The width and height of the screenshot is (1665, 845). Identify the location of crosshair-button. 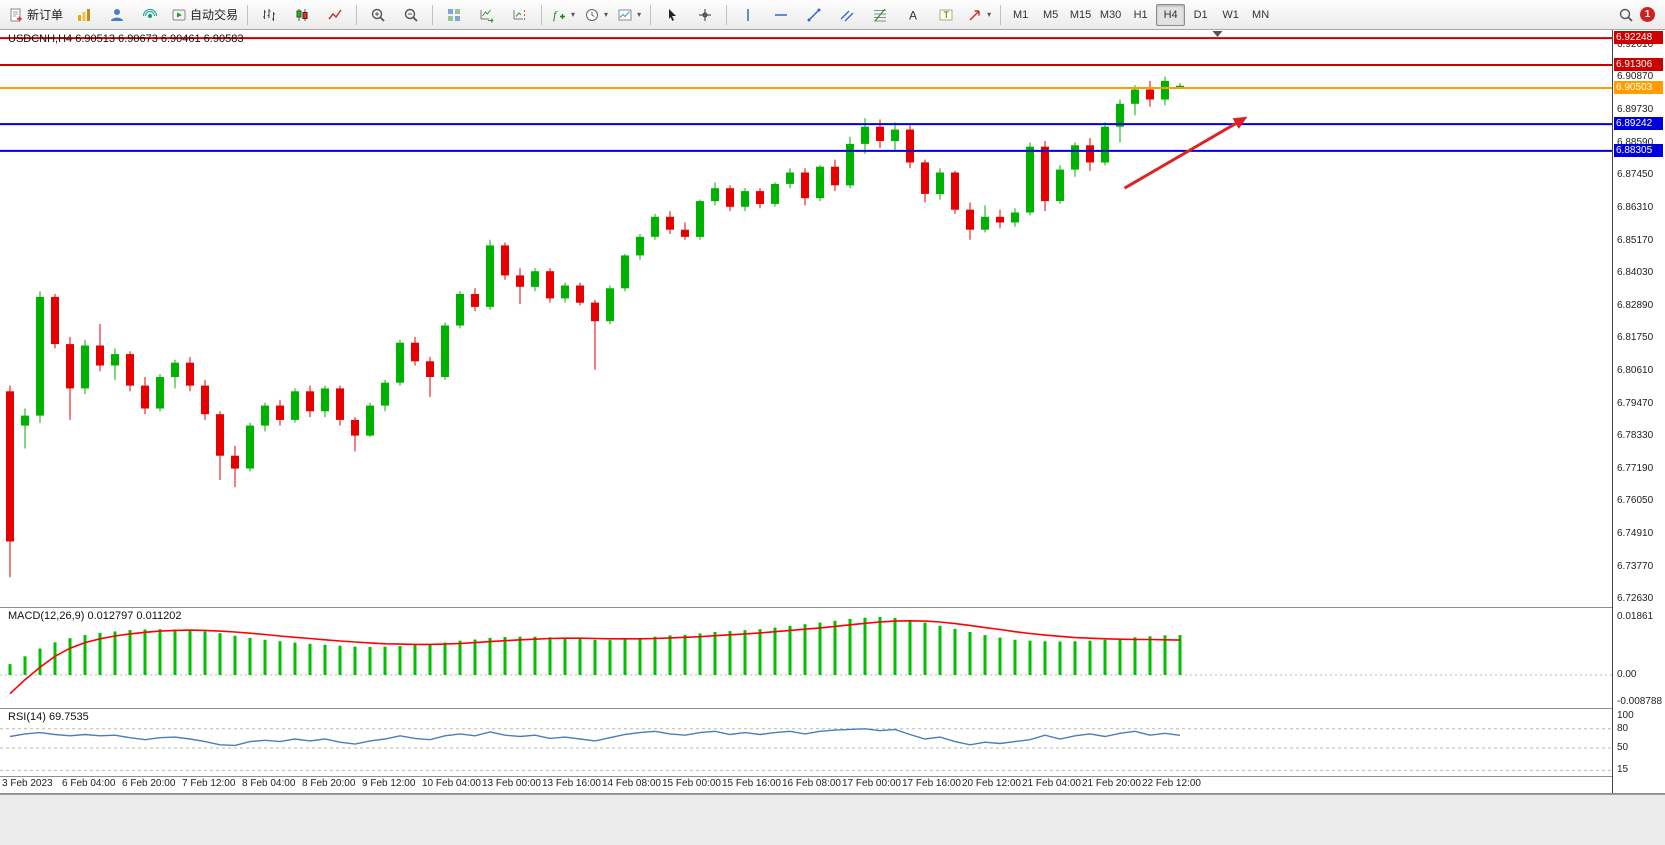
(705, 15).